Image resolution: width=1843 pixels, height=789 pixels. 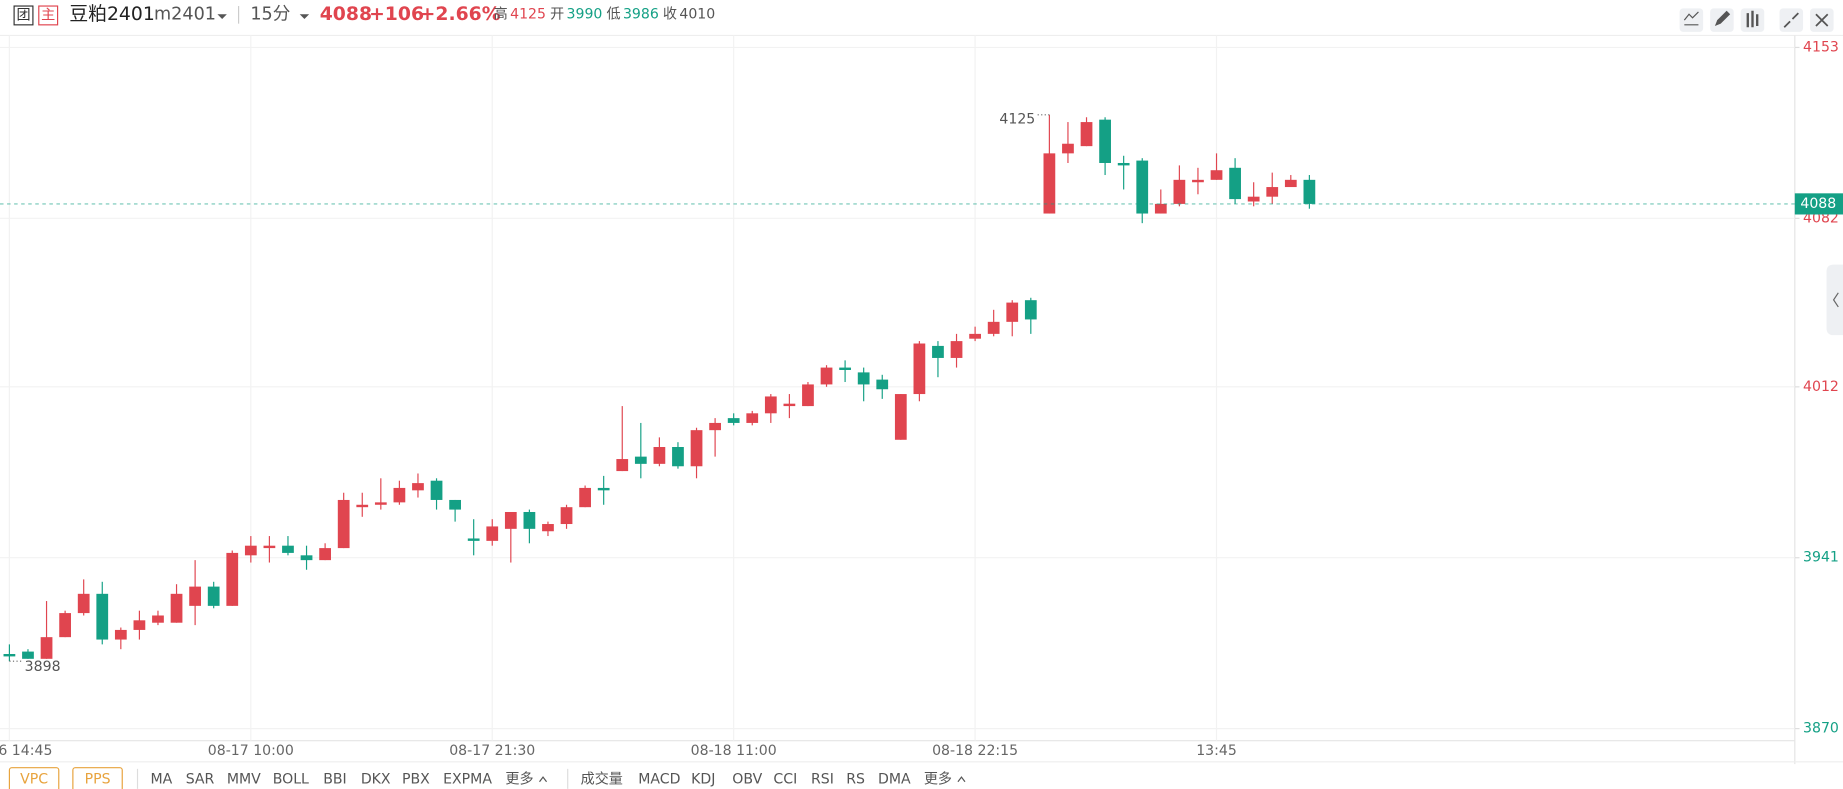 I want to click on indicator-button: OBV, so click(x=747, y=779).